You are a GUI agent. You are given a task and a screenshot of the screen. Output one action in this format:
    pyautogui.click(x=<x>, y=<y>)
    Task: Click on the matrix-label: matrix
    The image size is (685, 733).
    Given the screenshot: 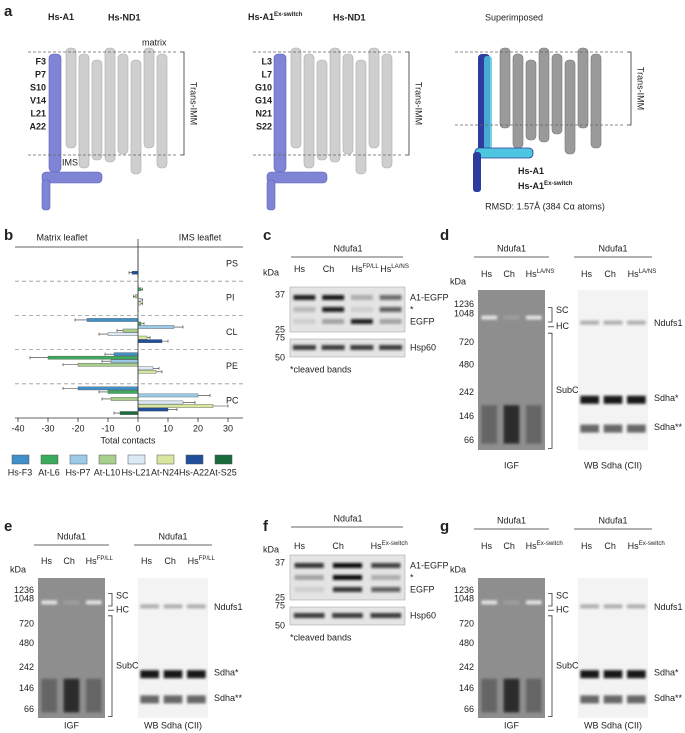 What is the action you would take?
    pyautogui.click(x=154, y=42)
    